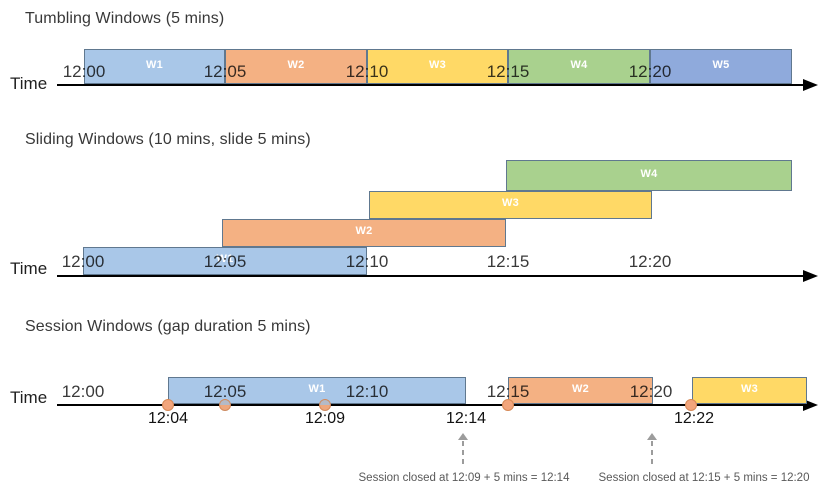  What do you see at coordinates (168, 326) in the screenshot?
I see `session-section-title: Session Windows (gap duration 5 mins)` at bounding box center [168, 326].